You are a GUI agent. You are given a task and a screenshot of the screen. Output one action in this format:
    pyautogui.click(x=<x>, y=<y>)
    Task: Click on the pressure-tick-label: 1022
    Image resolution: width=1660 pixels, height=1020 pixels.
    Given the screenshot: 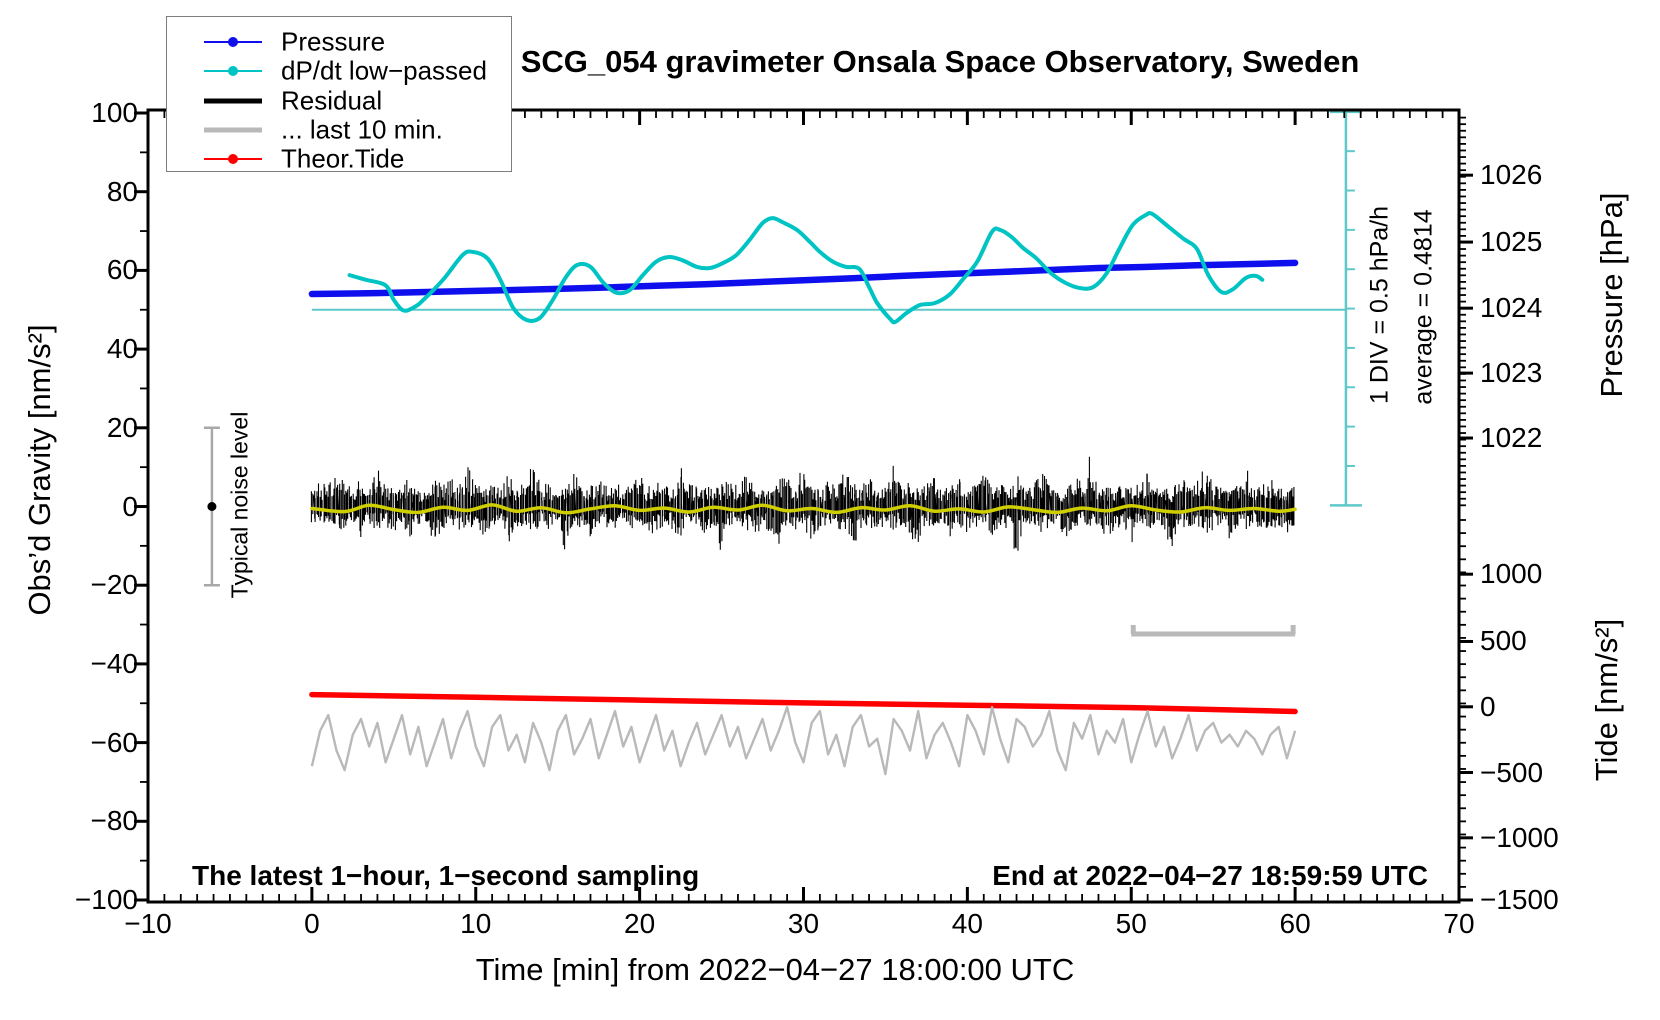 What is the action you would take?
    pyautogui.click(x=1511, y=438)
    